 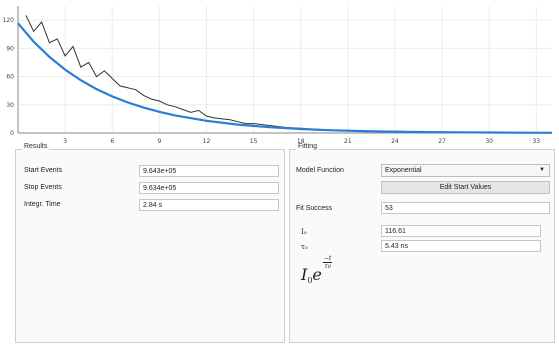 I want to click on x-tick-label: 24, so click(x=395, y=141).